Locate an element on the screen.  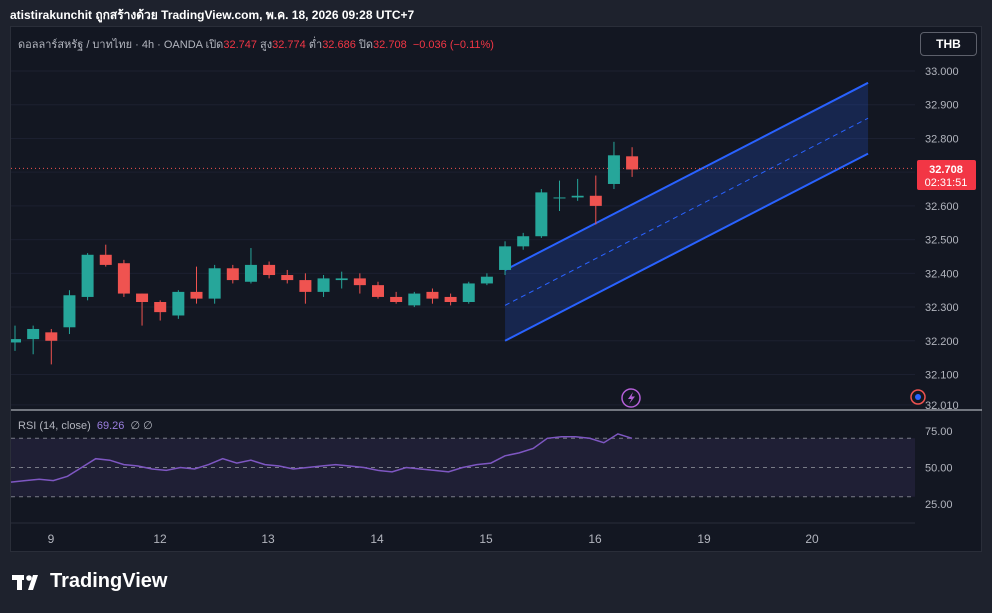
rsi-legend: RSI (14, close) 69.26 ∅ ∅ is located at coordinates (85, 425).